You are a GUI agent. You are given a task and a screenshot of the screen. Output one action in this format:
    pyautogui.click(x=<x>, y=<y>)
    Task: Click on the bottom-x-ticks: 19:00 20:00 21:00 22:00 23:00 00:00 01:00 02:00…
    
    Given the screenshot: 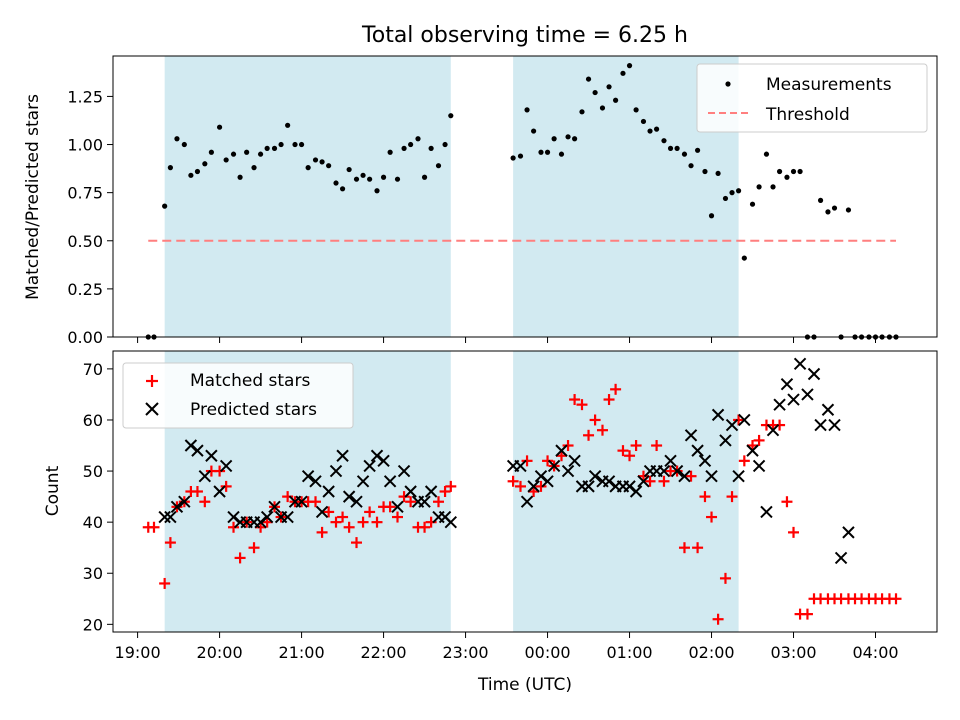 What is the action you would take?
    pyautogui.click(x=507, y=647)
    